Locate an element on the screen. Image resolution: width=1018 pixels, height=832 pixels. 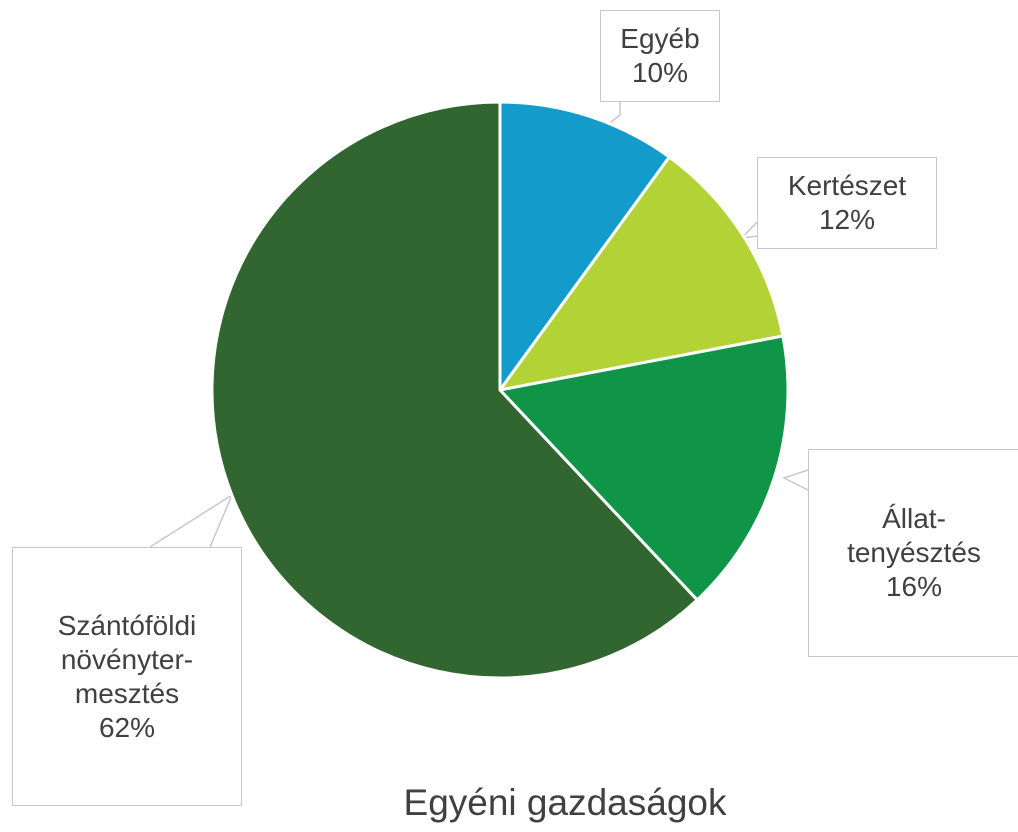
category-label: Kertészet is located at coordinates (847, 185).